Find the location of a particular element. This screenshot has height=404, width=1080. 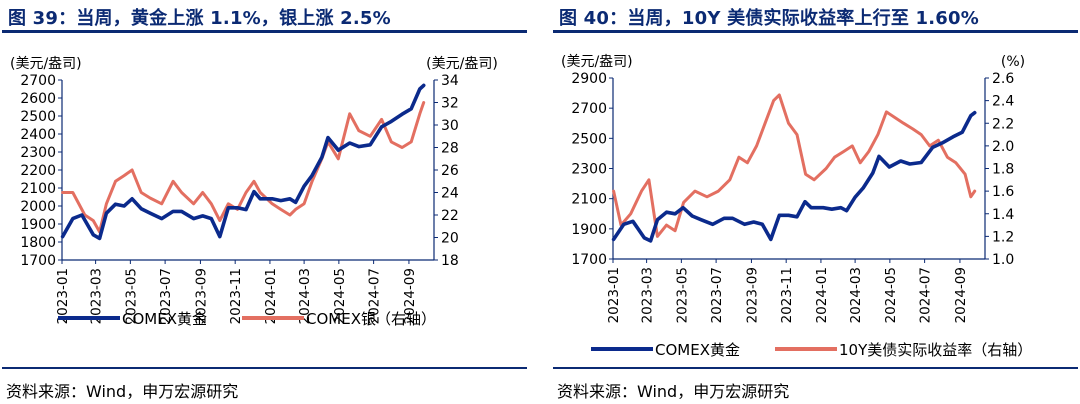

legend-label: 10Y美债实际收益率（右轴） is located at coordinates (935, 350).